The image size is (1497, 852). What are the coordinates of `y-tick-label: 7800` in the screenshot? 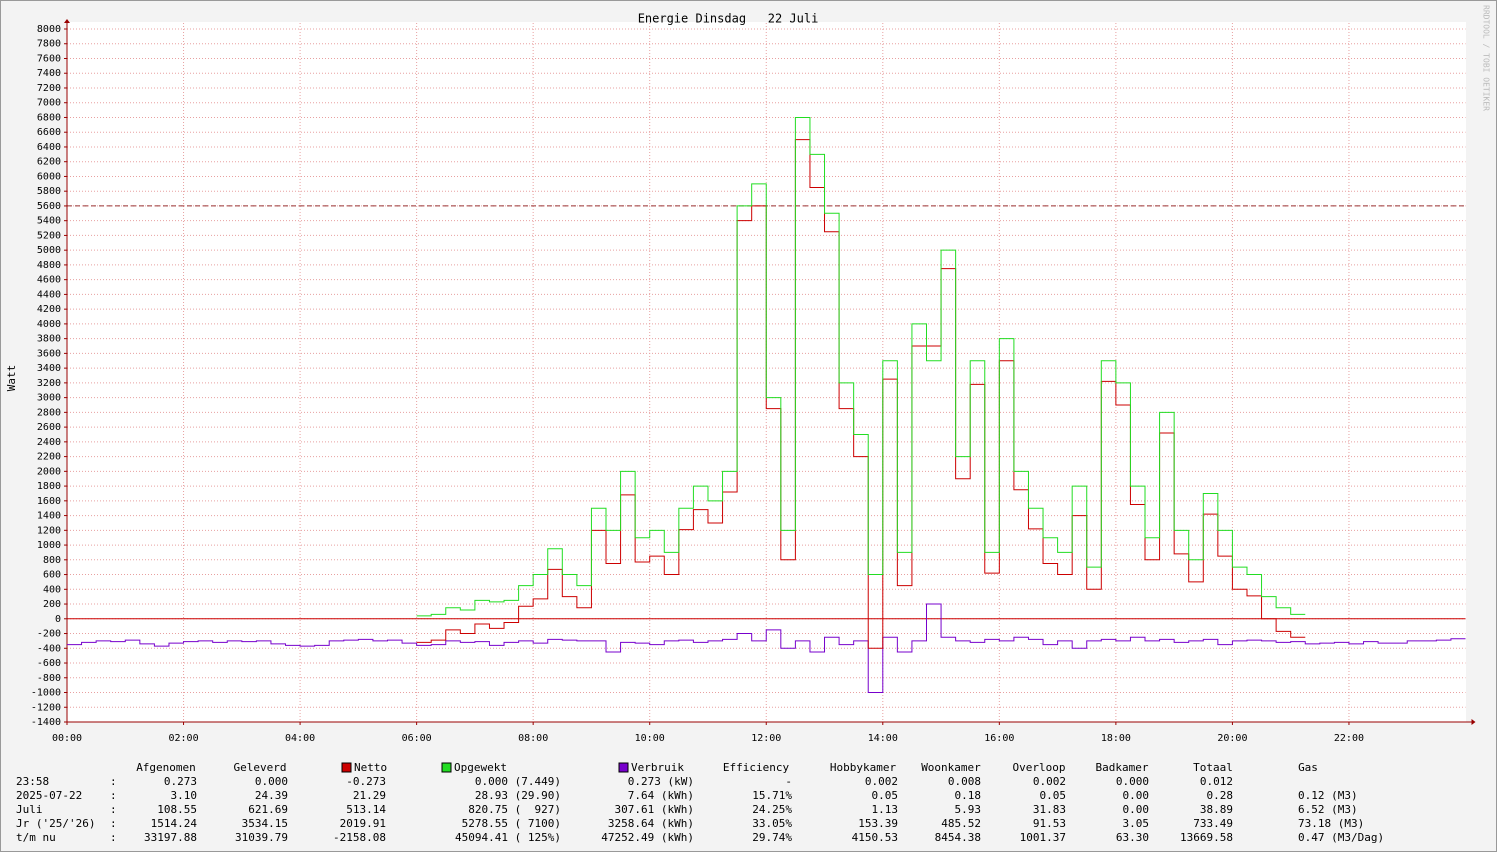 It's located at (49, 44).